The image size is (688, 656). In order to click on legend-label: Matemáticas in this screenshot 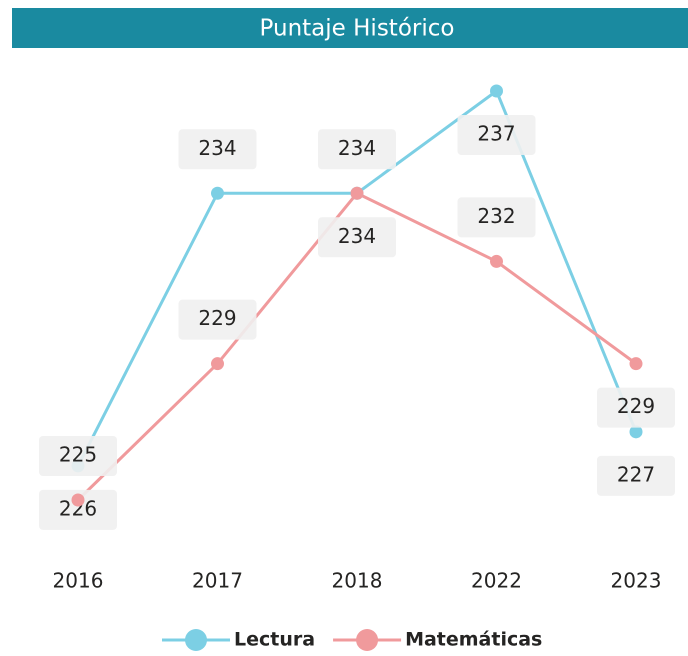, I will do `click(473, 640)`.